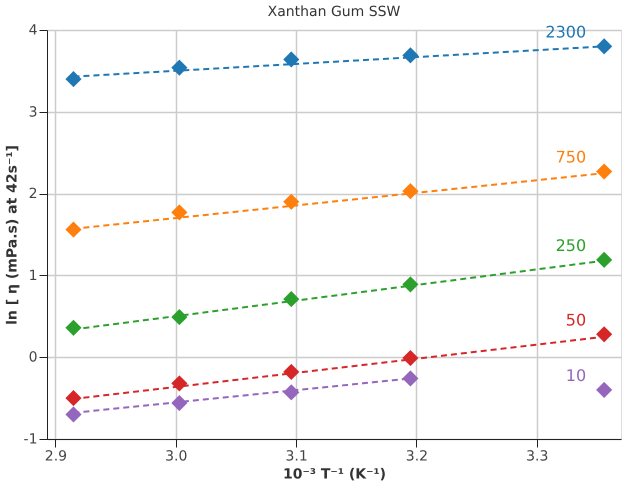  I want to click on x-tick-label: 3.3, so click(537, 456).